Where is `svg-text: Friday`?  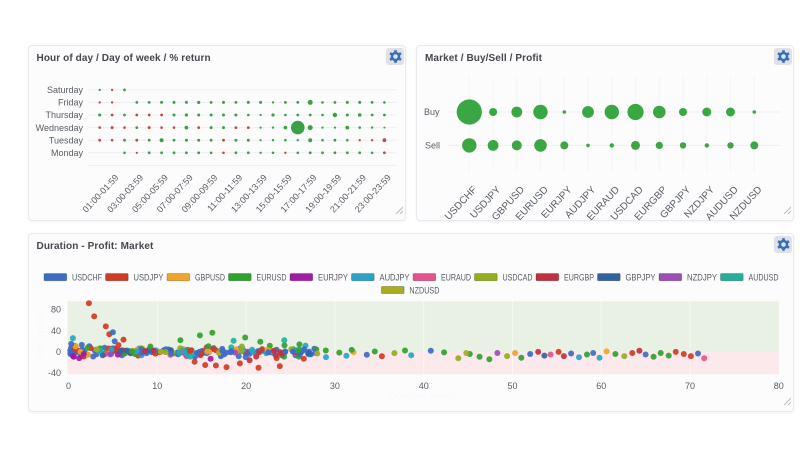
svg-text: Friday is located at coordinates (71, 103).